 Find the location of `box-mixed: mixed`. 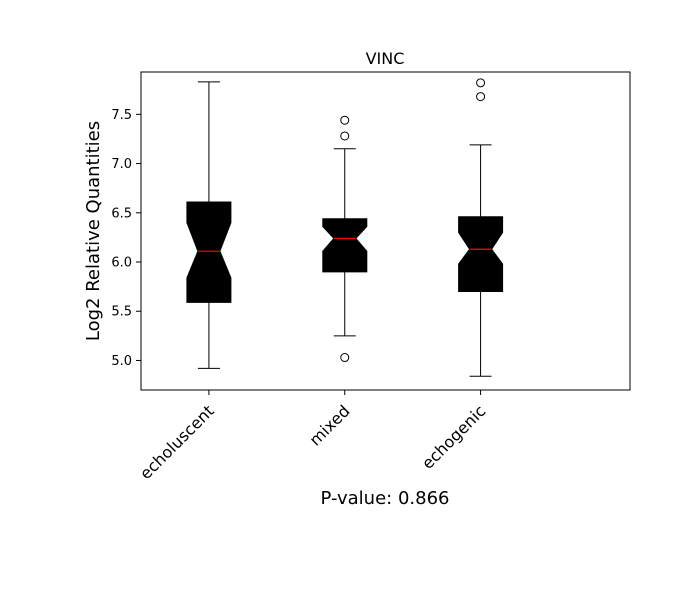

box-mixed: mixed is located at coordinates (336, 282).